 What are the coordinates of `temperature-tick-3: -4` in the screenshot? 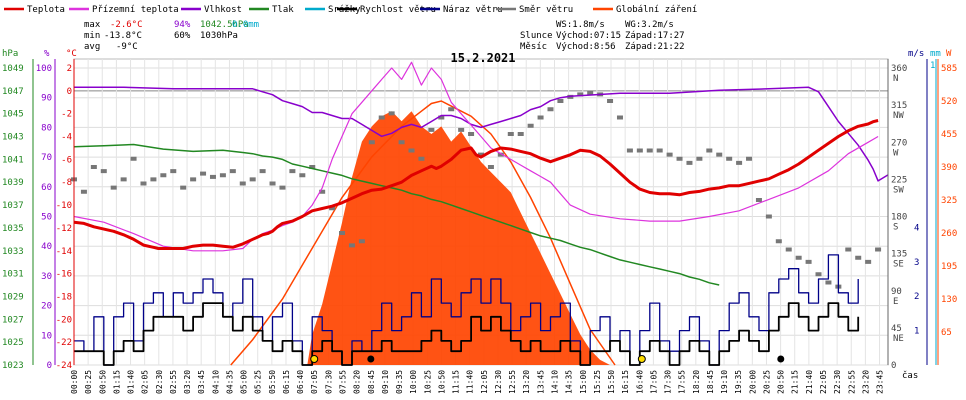 It's located at (66, 138).